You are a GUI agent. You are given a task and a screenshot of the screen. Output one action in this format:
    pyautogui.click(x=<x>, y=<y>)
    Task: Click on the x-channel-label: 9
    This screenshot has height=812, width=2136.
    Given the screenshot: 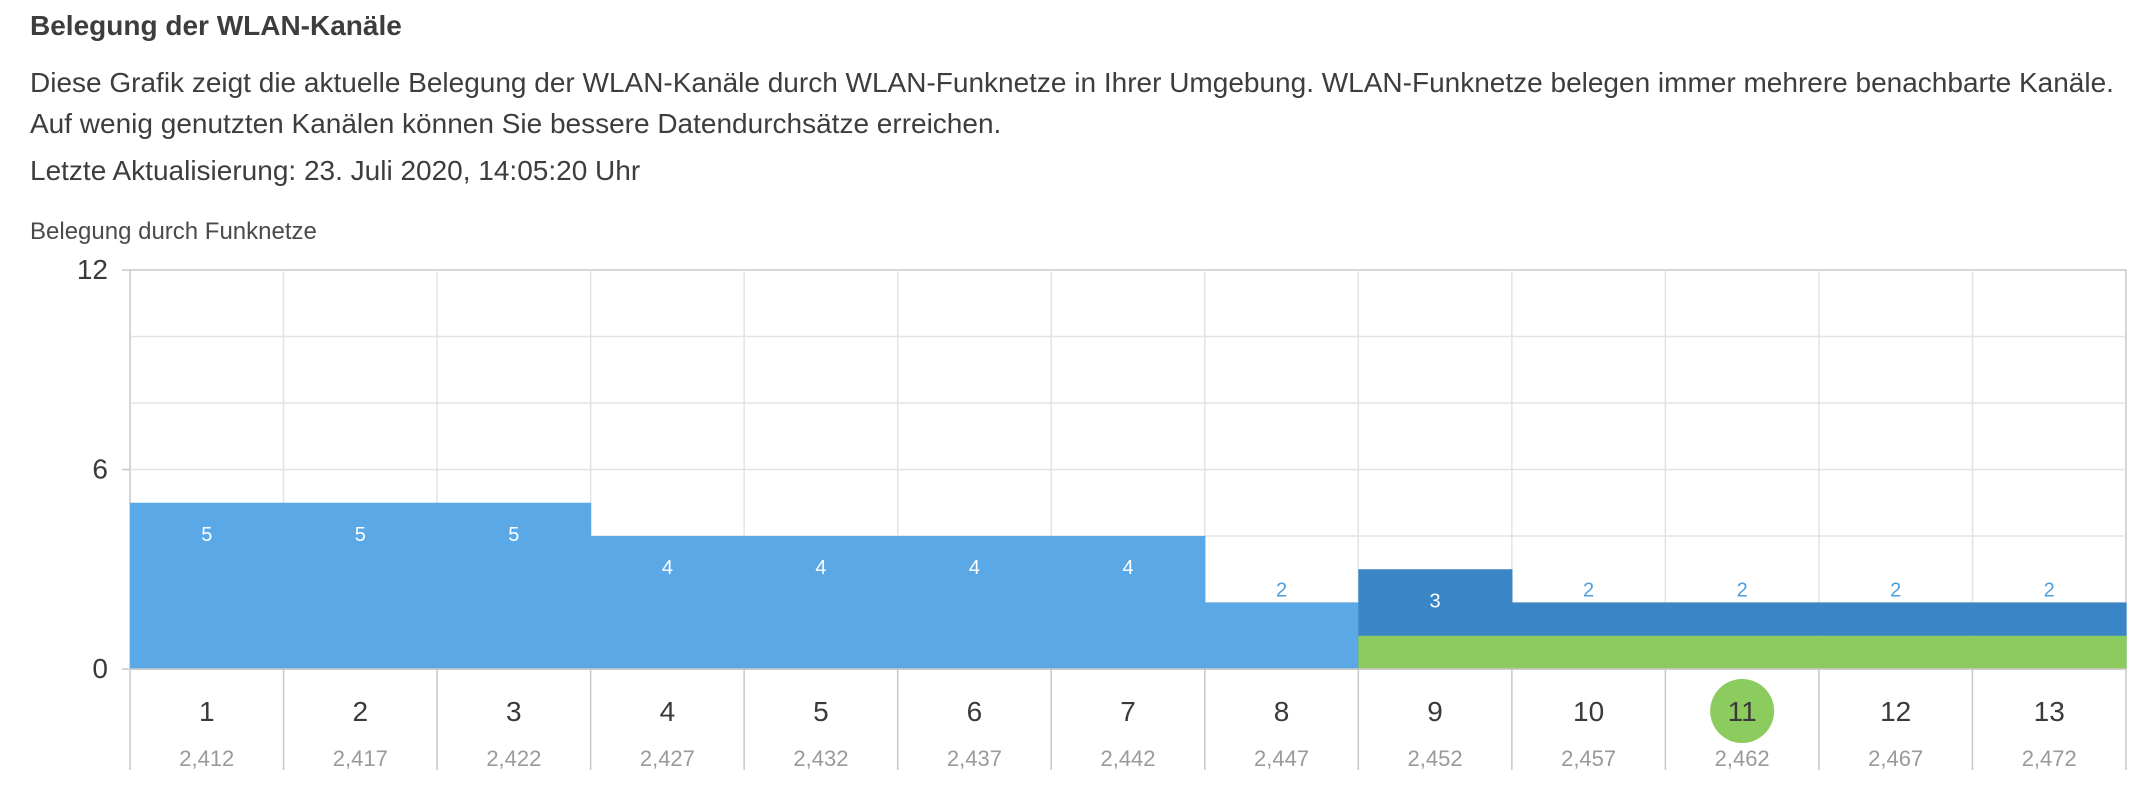 What is the action you would take?
    pyautogui.click(x=1435, y=711)
    